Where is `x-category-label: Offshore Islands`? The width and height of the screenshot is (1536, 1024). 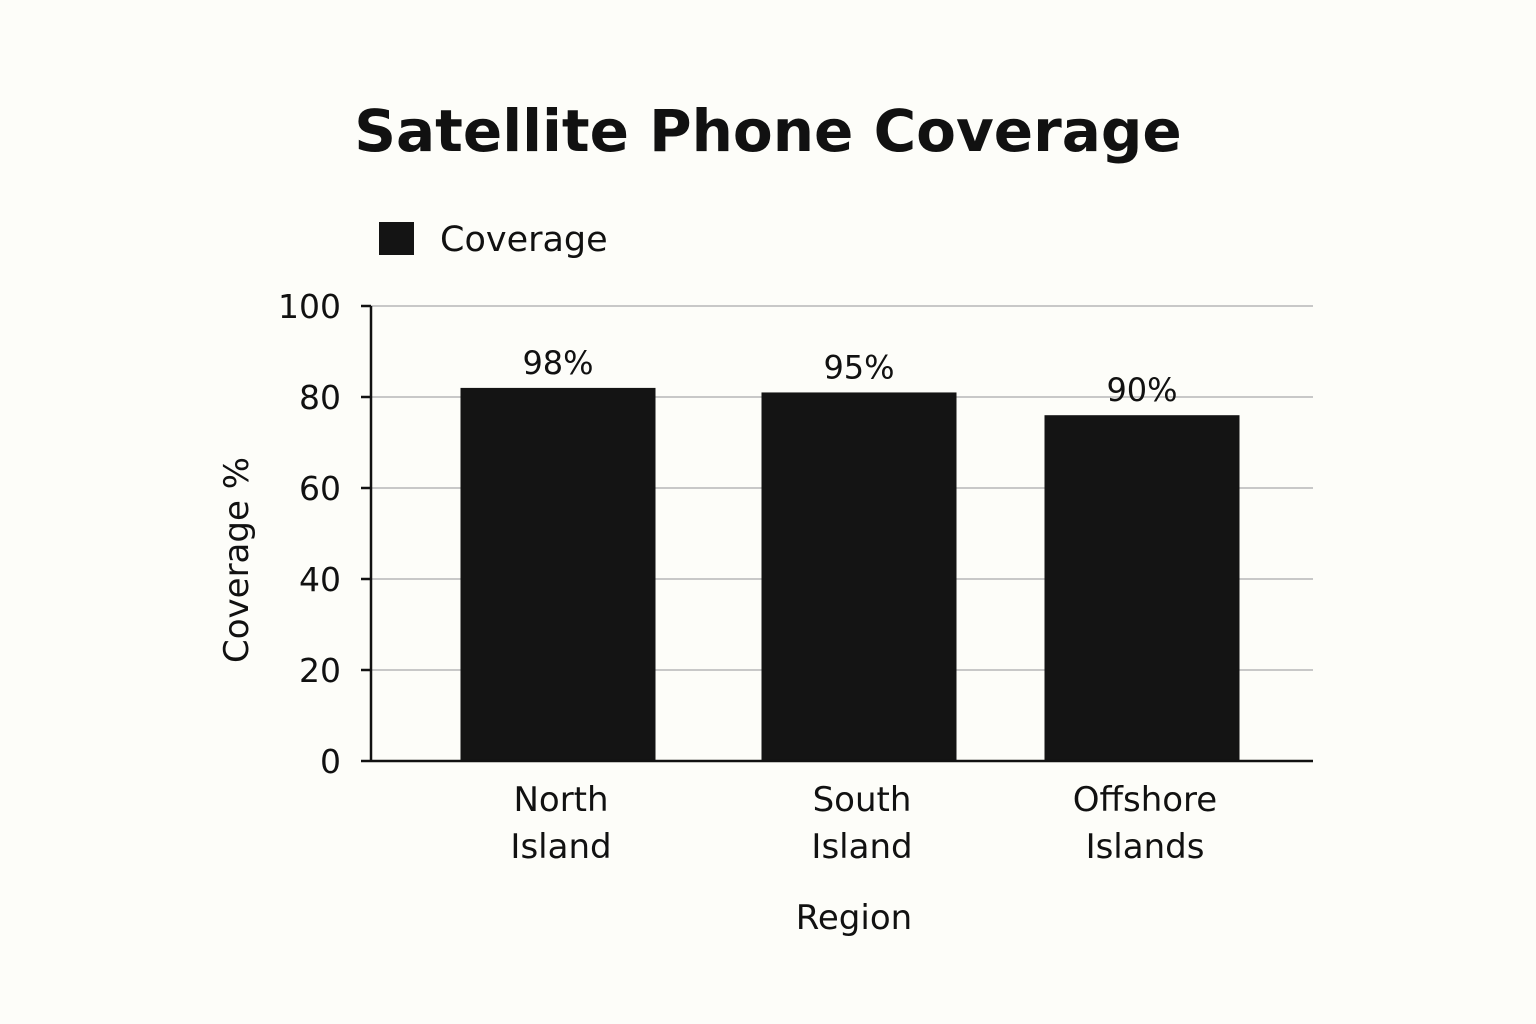 x-category-label: Offshore Islands is located at coordinates (1145, 823).